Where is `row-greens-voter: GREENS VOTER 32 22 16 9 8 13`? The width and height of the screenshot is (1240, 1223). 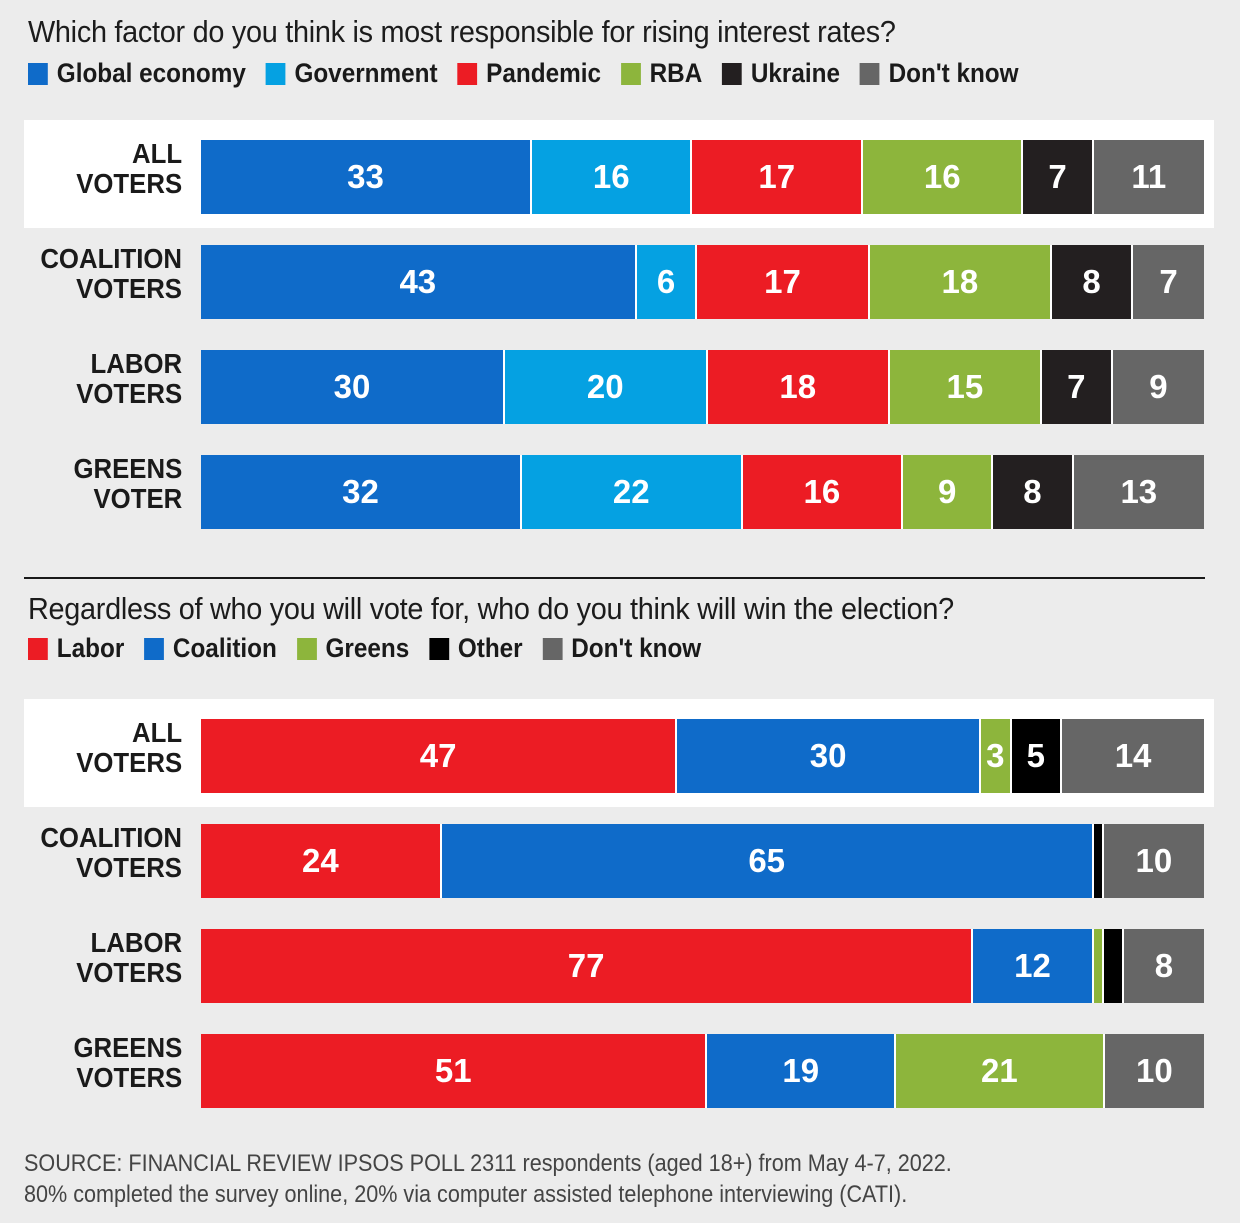 row-greens-voter: GREENS VOTER 32 22 16 9 8 13 is located at coordinates (619, 489).